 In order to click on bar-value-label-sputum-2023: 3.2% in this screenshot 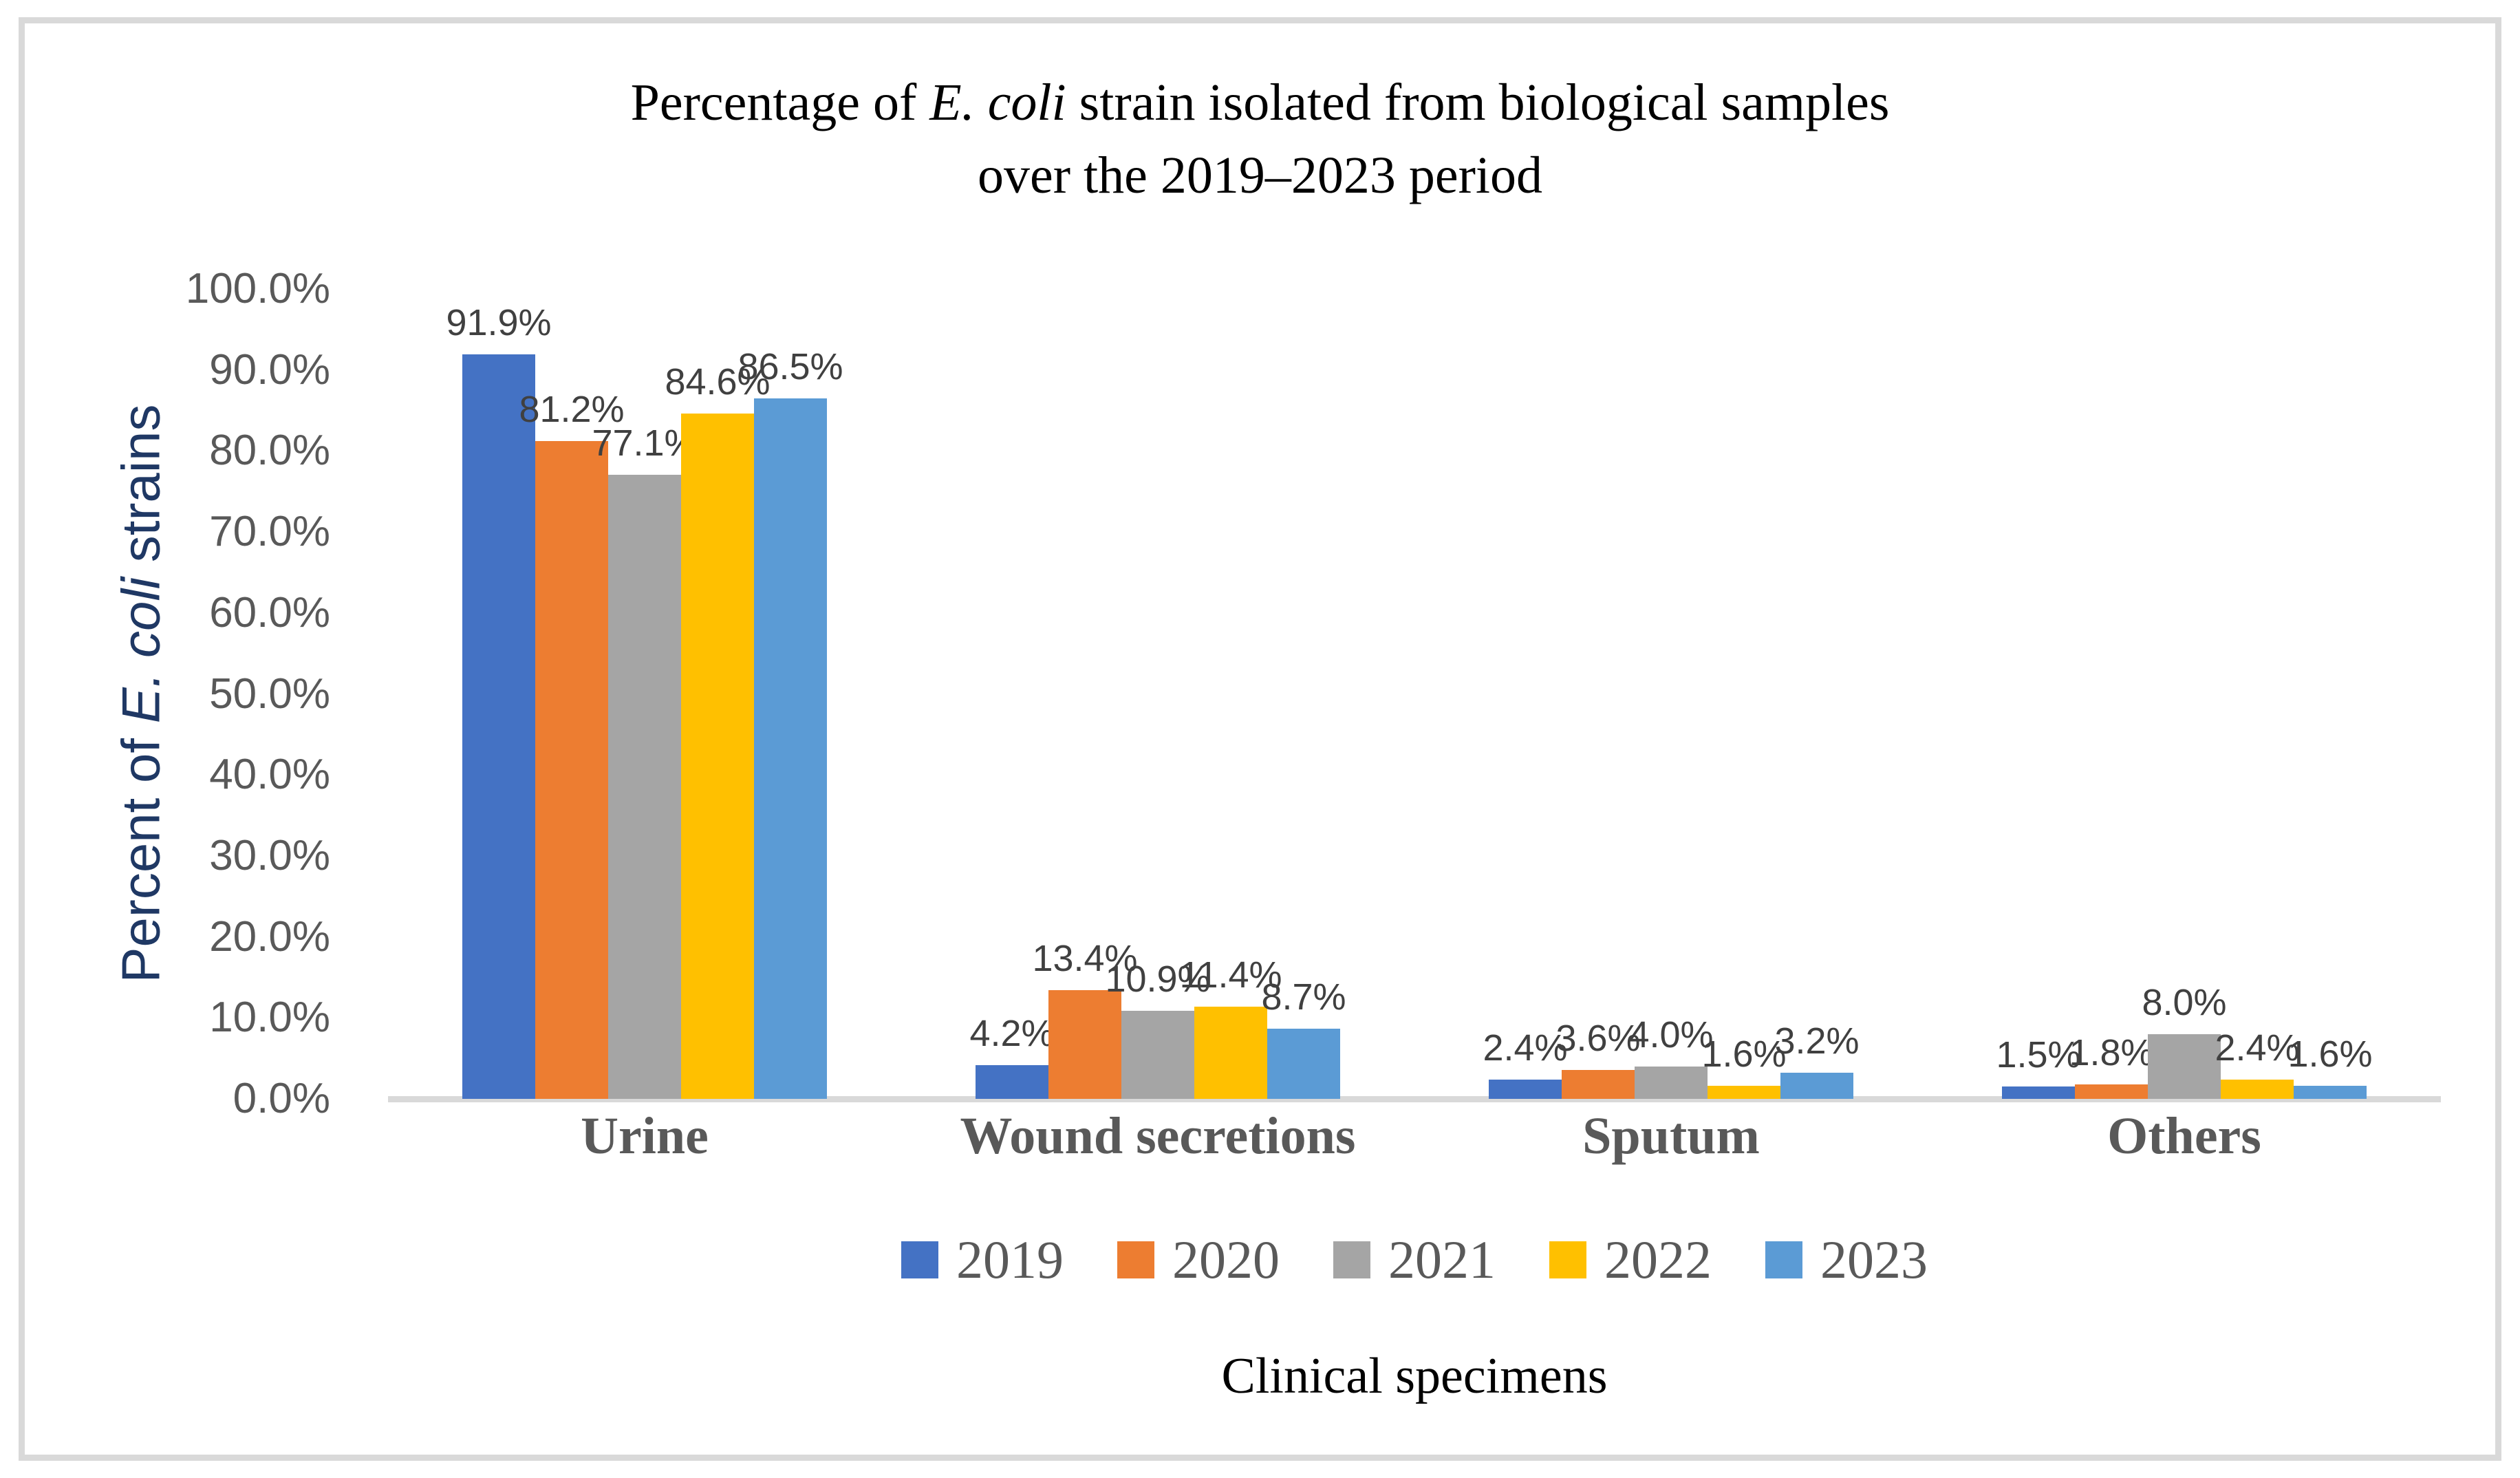, I will do `click(1817, 1041)`.